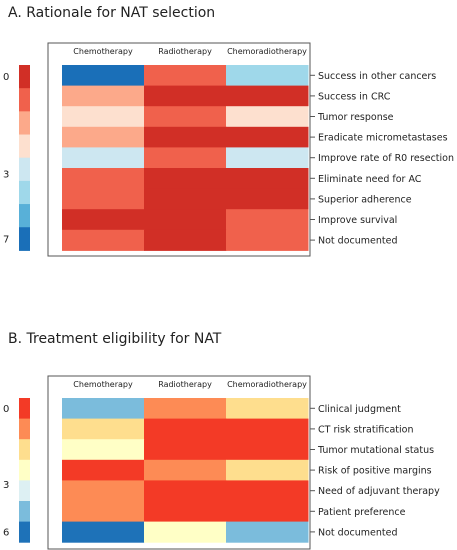 This screenshot has width=457, height=550. Describe the element at coordinates (359, 409) in the screenshot. I see `row-label: Clinical judgment` at that location.